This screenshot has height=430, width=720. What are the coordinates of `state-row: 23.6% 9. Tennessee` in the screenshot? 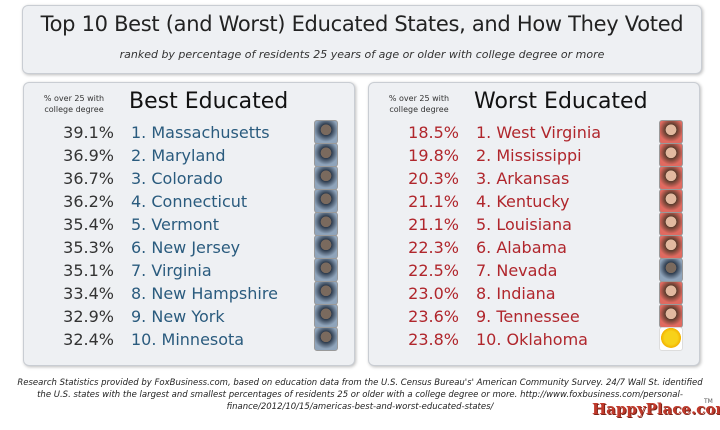 It's located at (534, 317).